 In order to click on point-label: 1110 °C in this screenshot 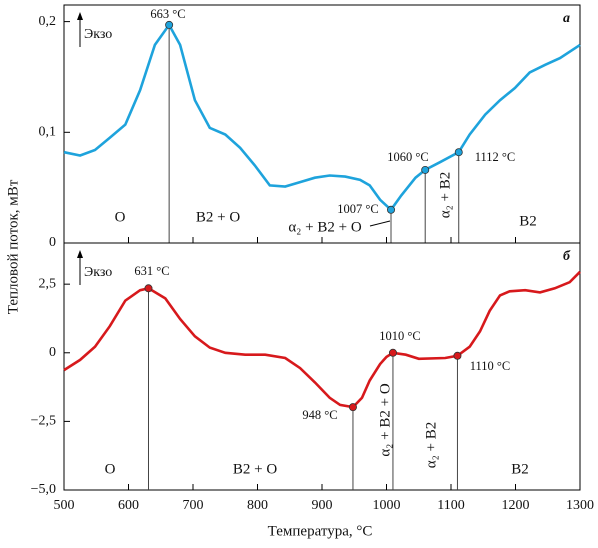, I will do `click(490, 366)`.